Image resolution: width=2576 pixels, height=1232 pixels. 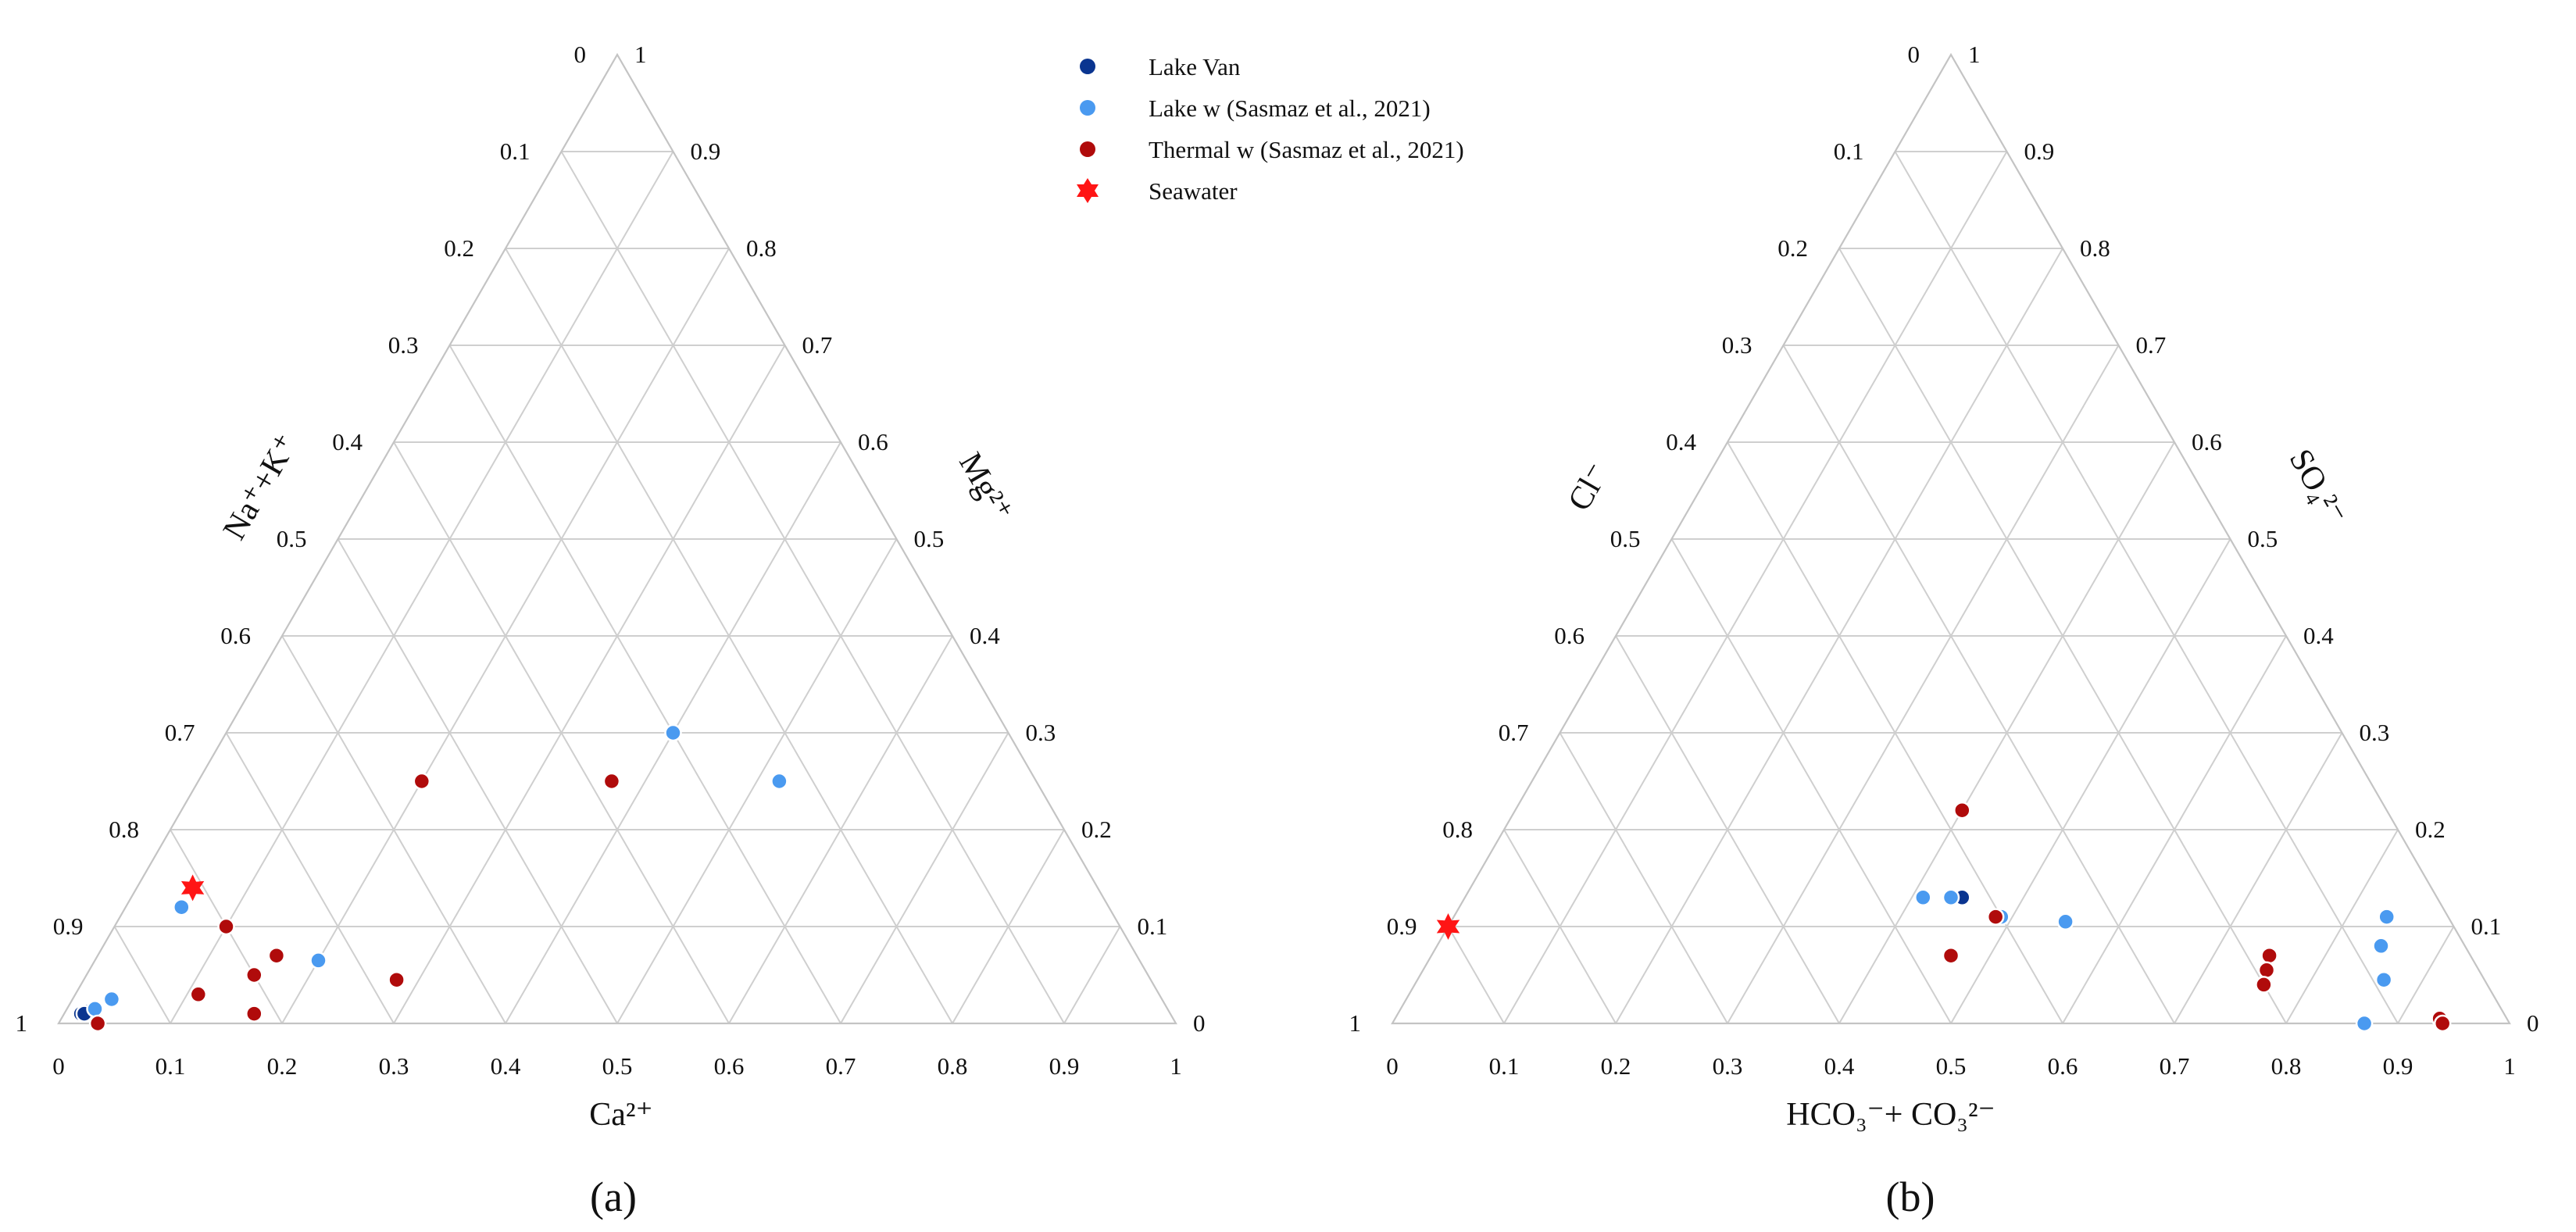 I want to click on tick-label-right: 0.3, so click(x=2375, y=732).